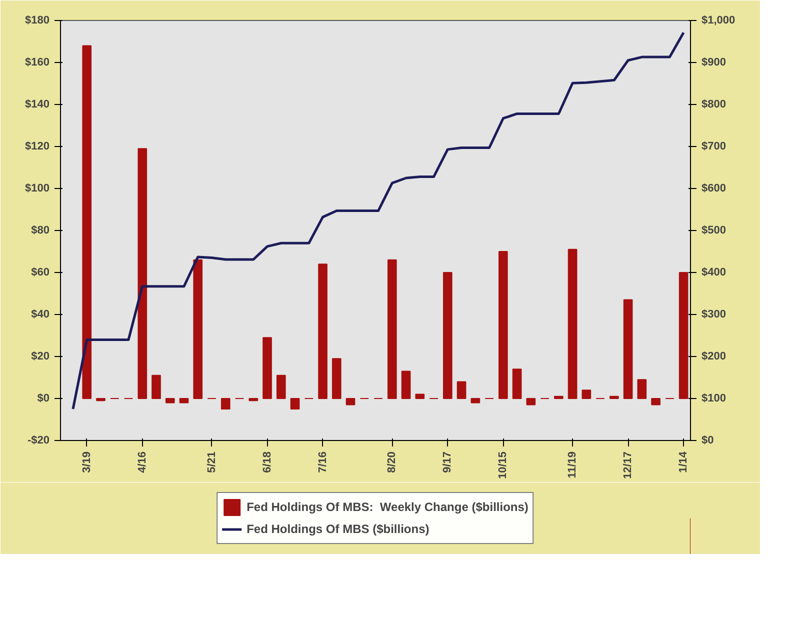 The height and width of the screenshot is (635, 789). What do you see at coordinates (714, 356) in the screenshot?
I see `y2-tick-label: $200` at bounding box center [714, 356].